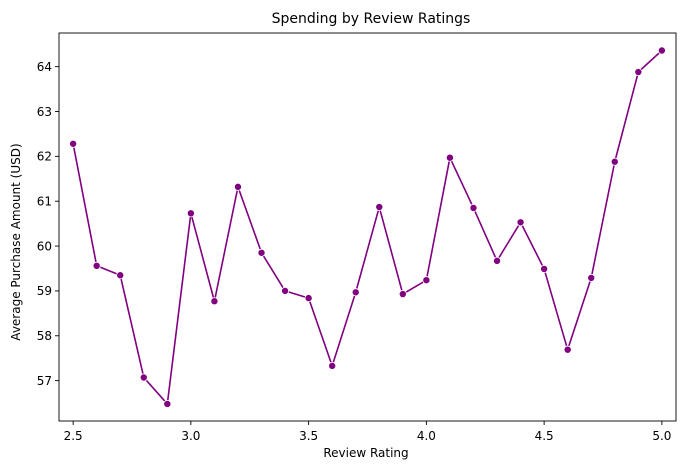 This screenshot has height=470, width=687. Describe the element at coordinates (365, 453) in the screenshot. I see `x-axis-label: Review Rating` at that location.